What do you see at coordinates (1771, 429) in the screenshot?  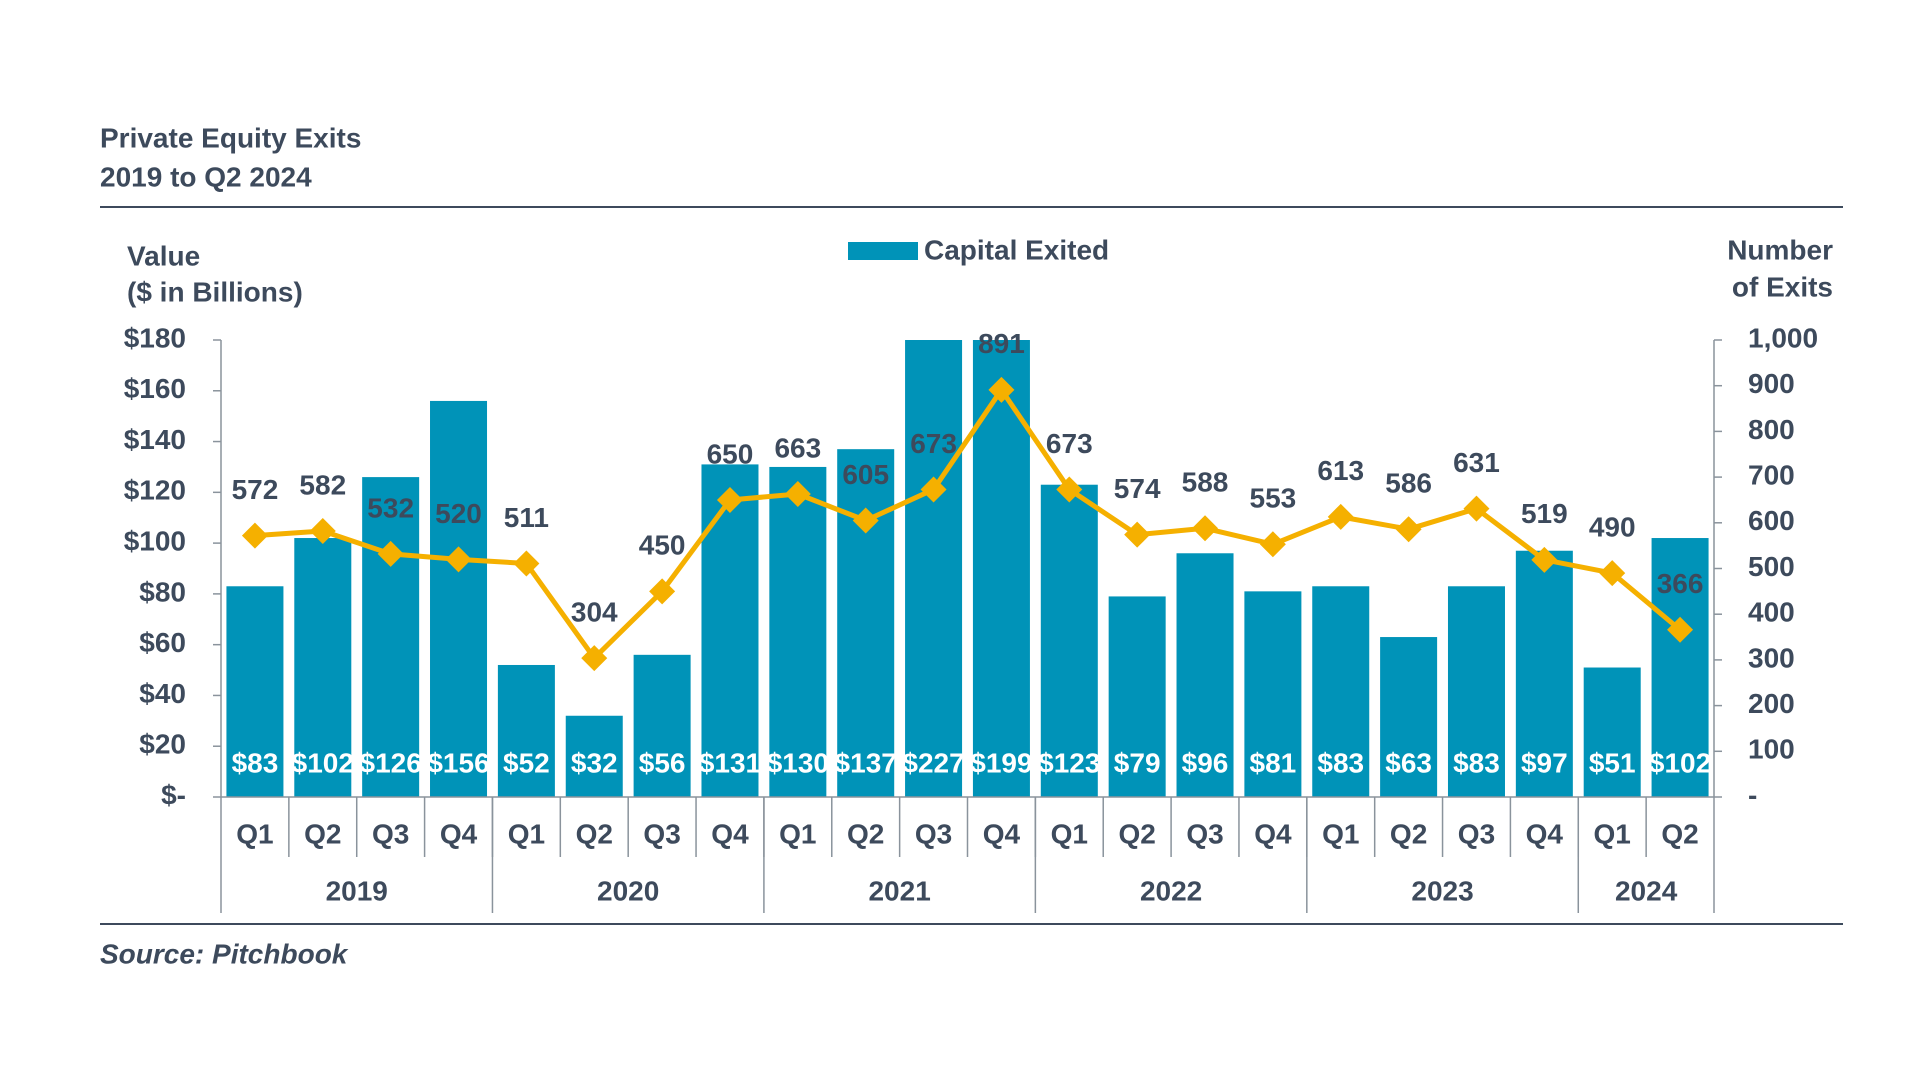 I see `y2-tick-label: 800` at bounding box center [1771, 429].